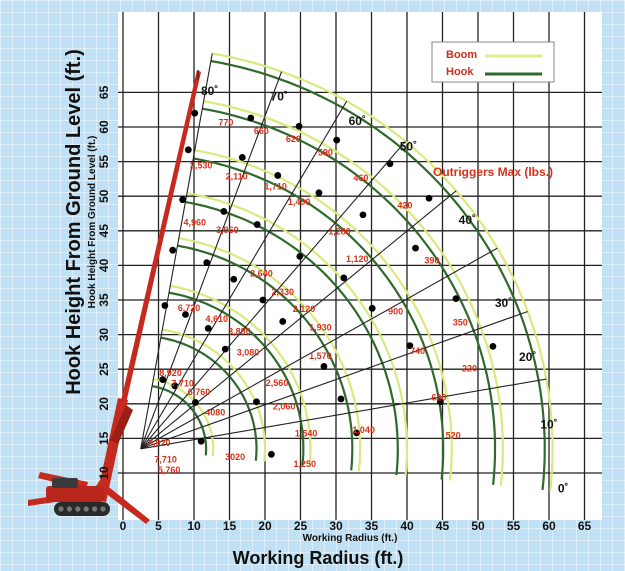 This screenshot has height=571, width=625. What do you see at coordinates (104, 438) in the screenshot?
I see `y-tick-label: 15` at bounding box center [104, 438].